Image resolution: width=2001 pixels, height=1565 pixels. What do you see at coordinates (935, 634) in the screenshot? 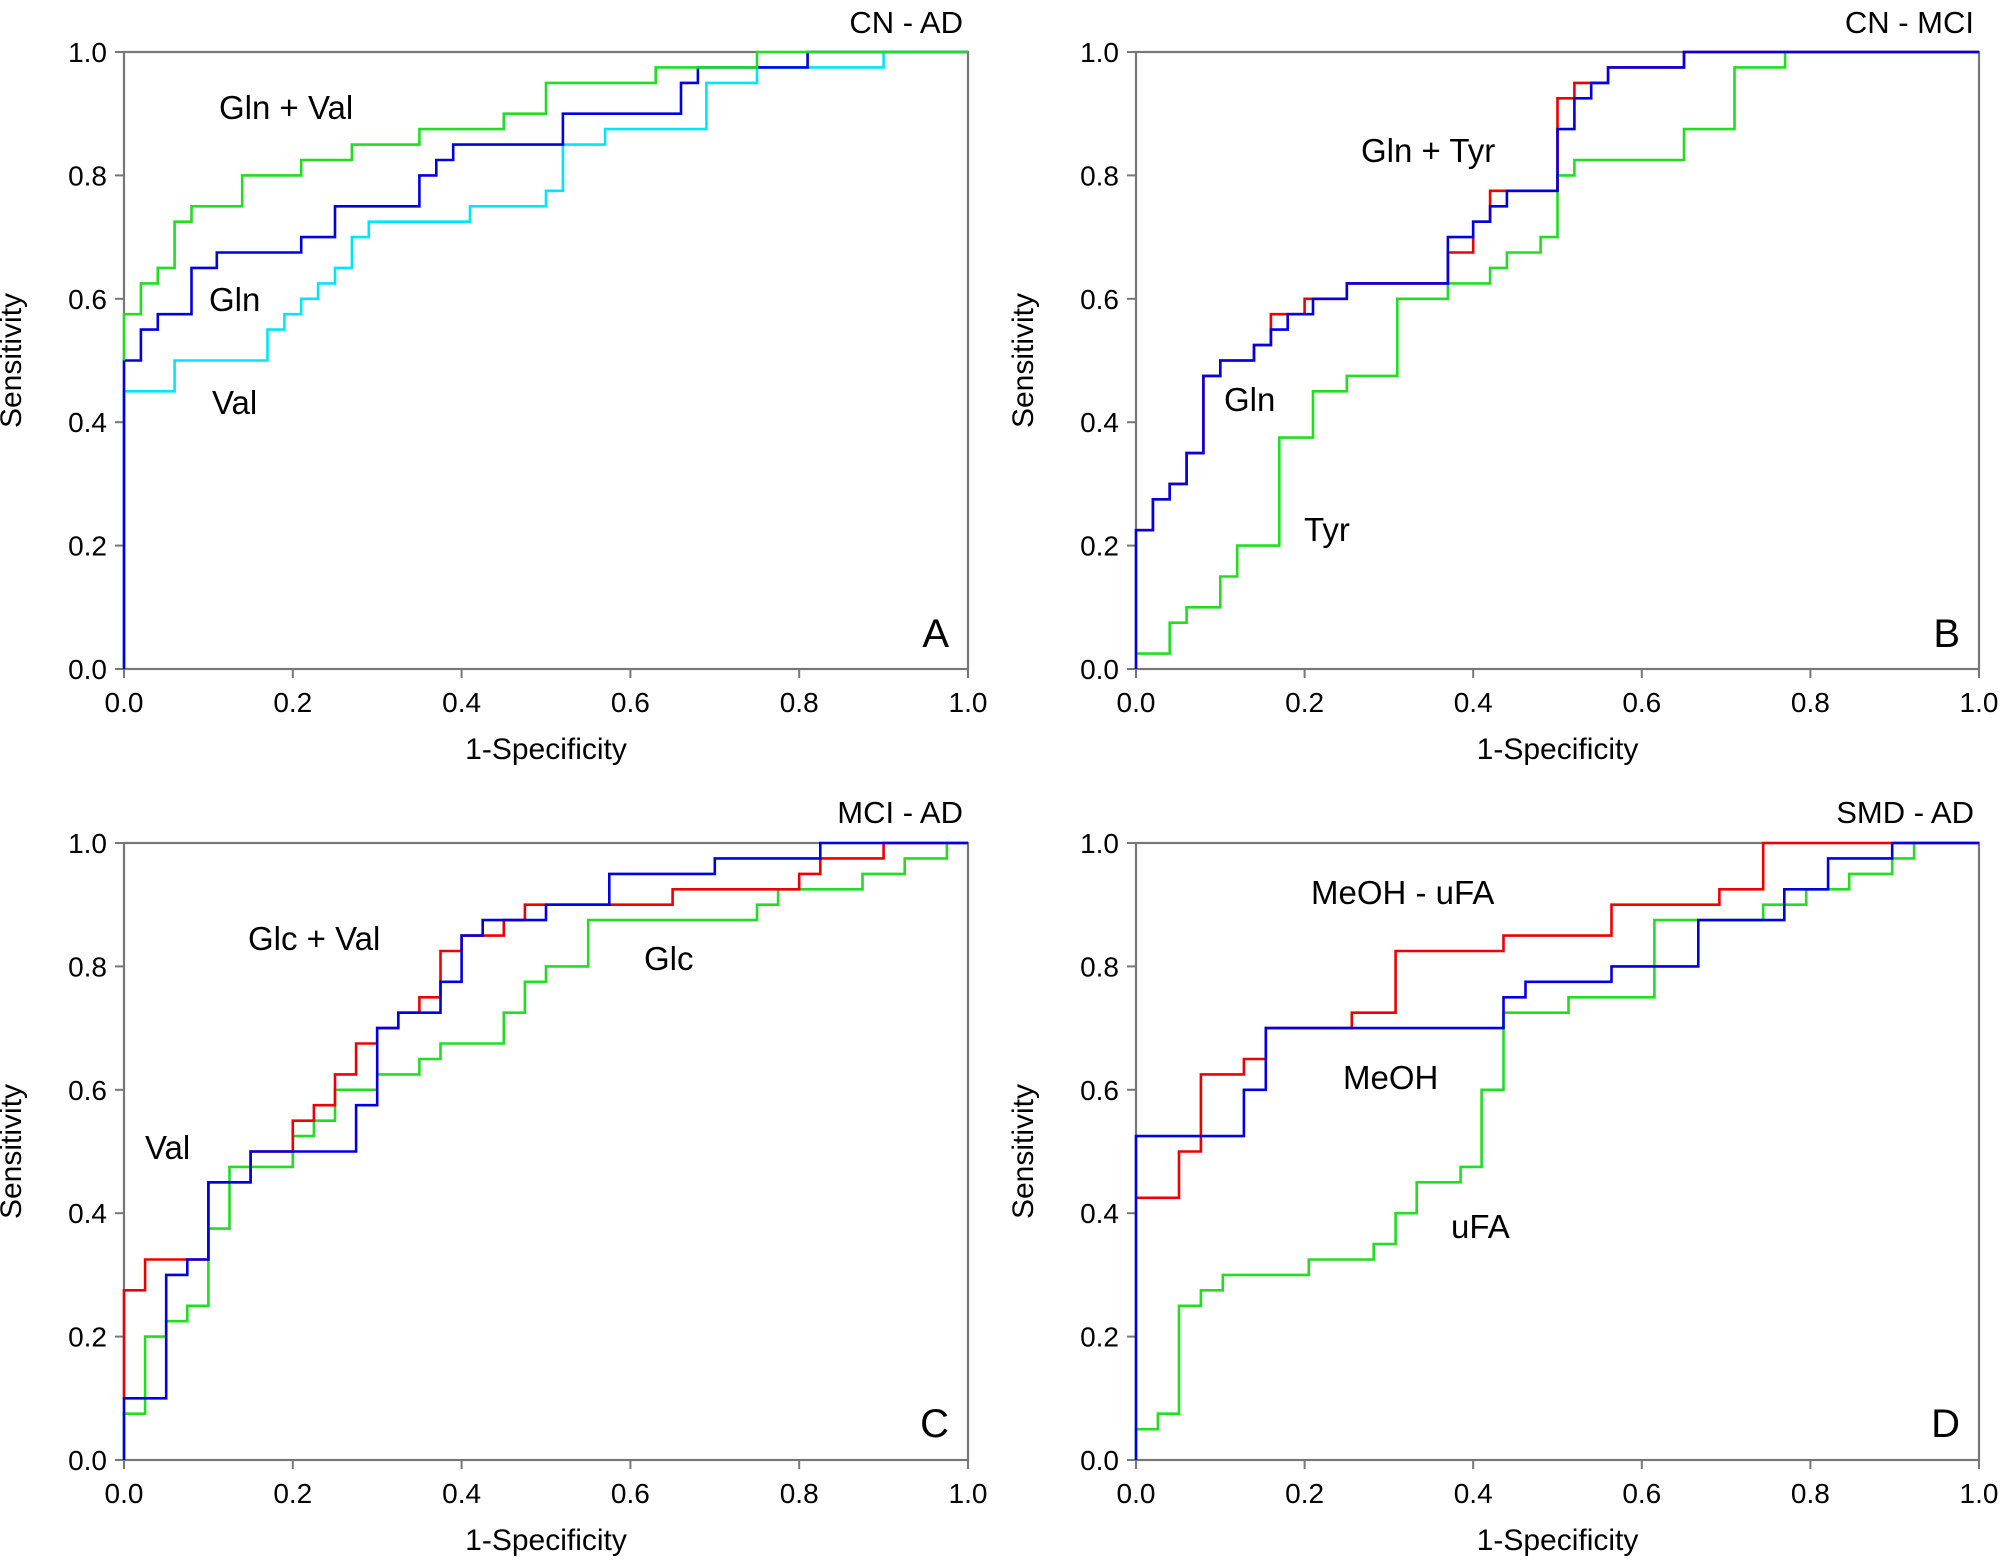
I see `panel-letter: A` at bounding box center [935, 634].